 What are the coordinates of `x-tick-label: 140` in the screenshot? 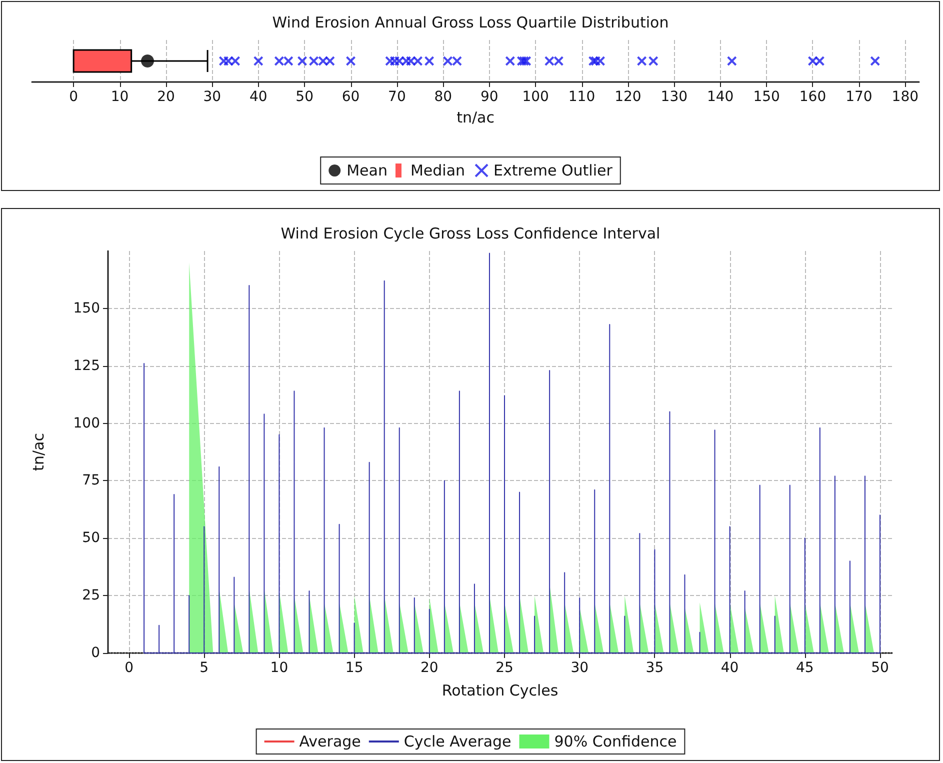 It's located at (720, 97).